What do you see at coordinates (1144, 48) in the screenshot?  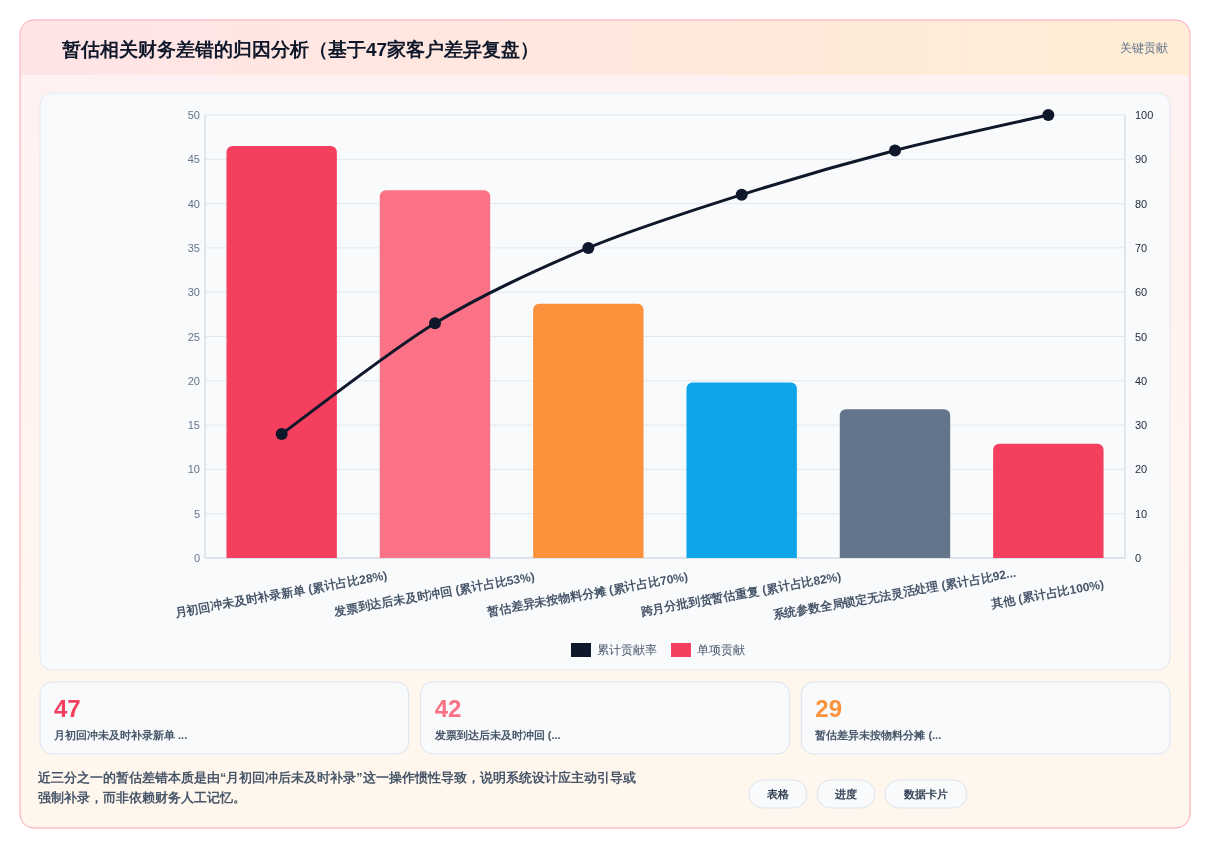 I see `text: 关键贡献` at bounding box center [1144, 48].